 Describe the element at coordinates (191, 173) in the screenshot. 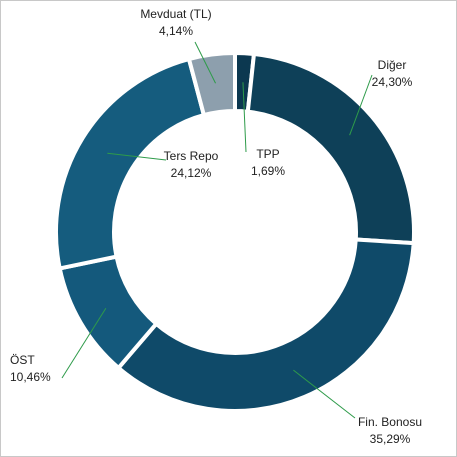

I see `value-label: 24,12%` at that location.